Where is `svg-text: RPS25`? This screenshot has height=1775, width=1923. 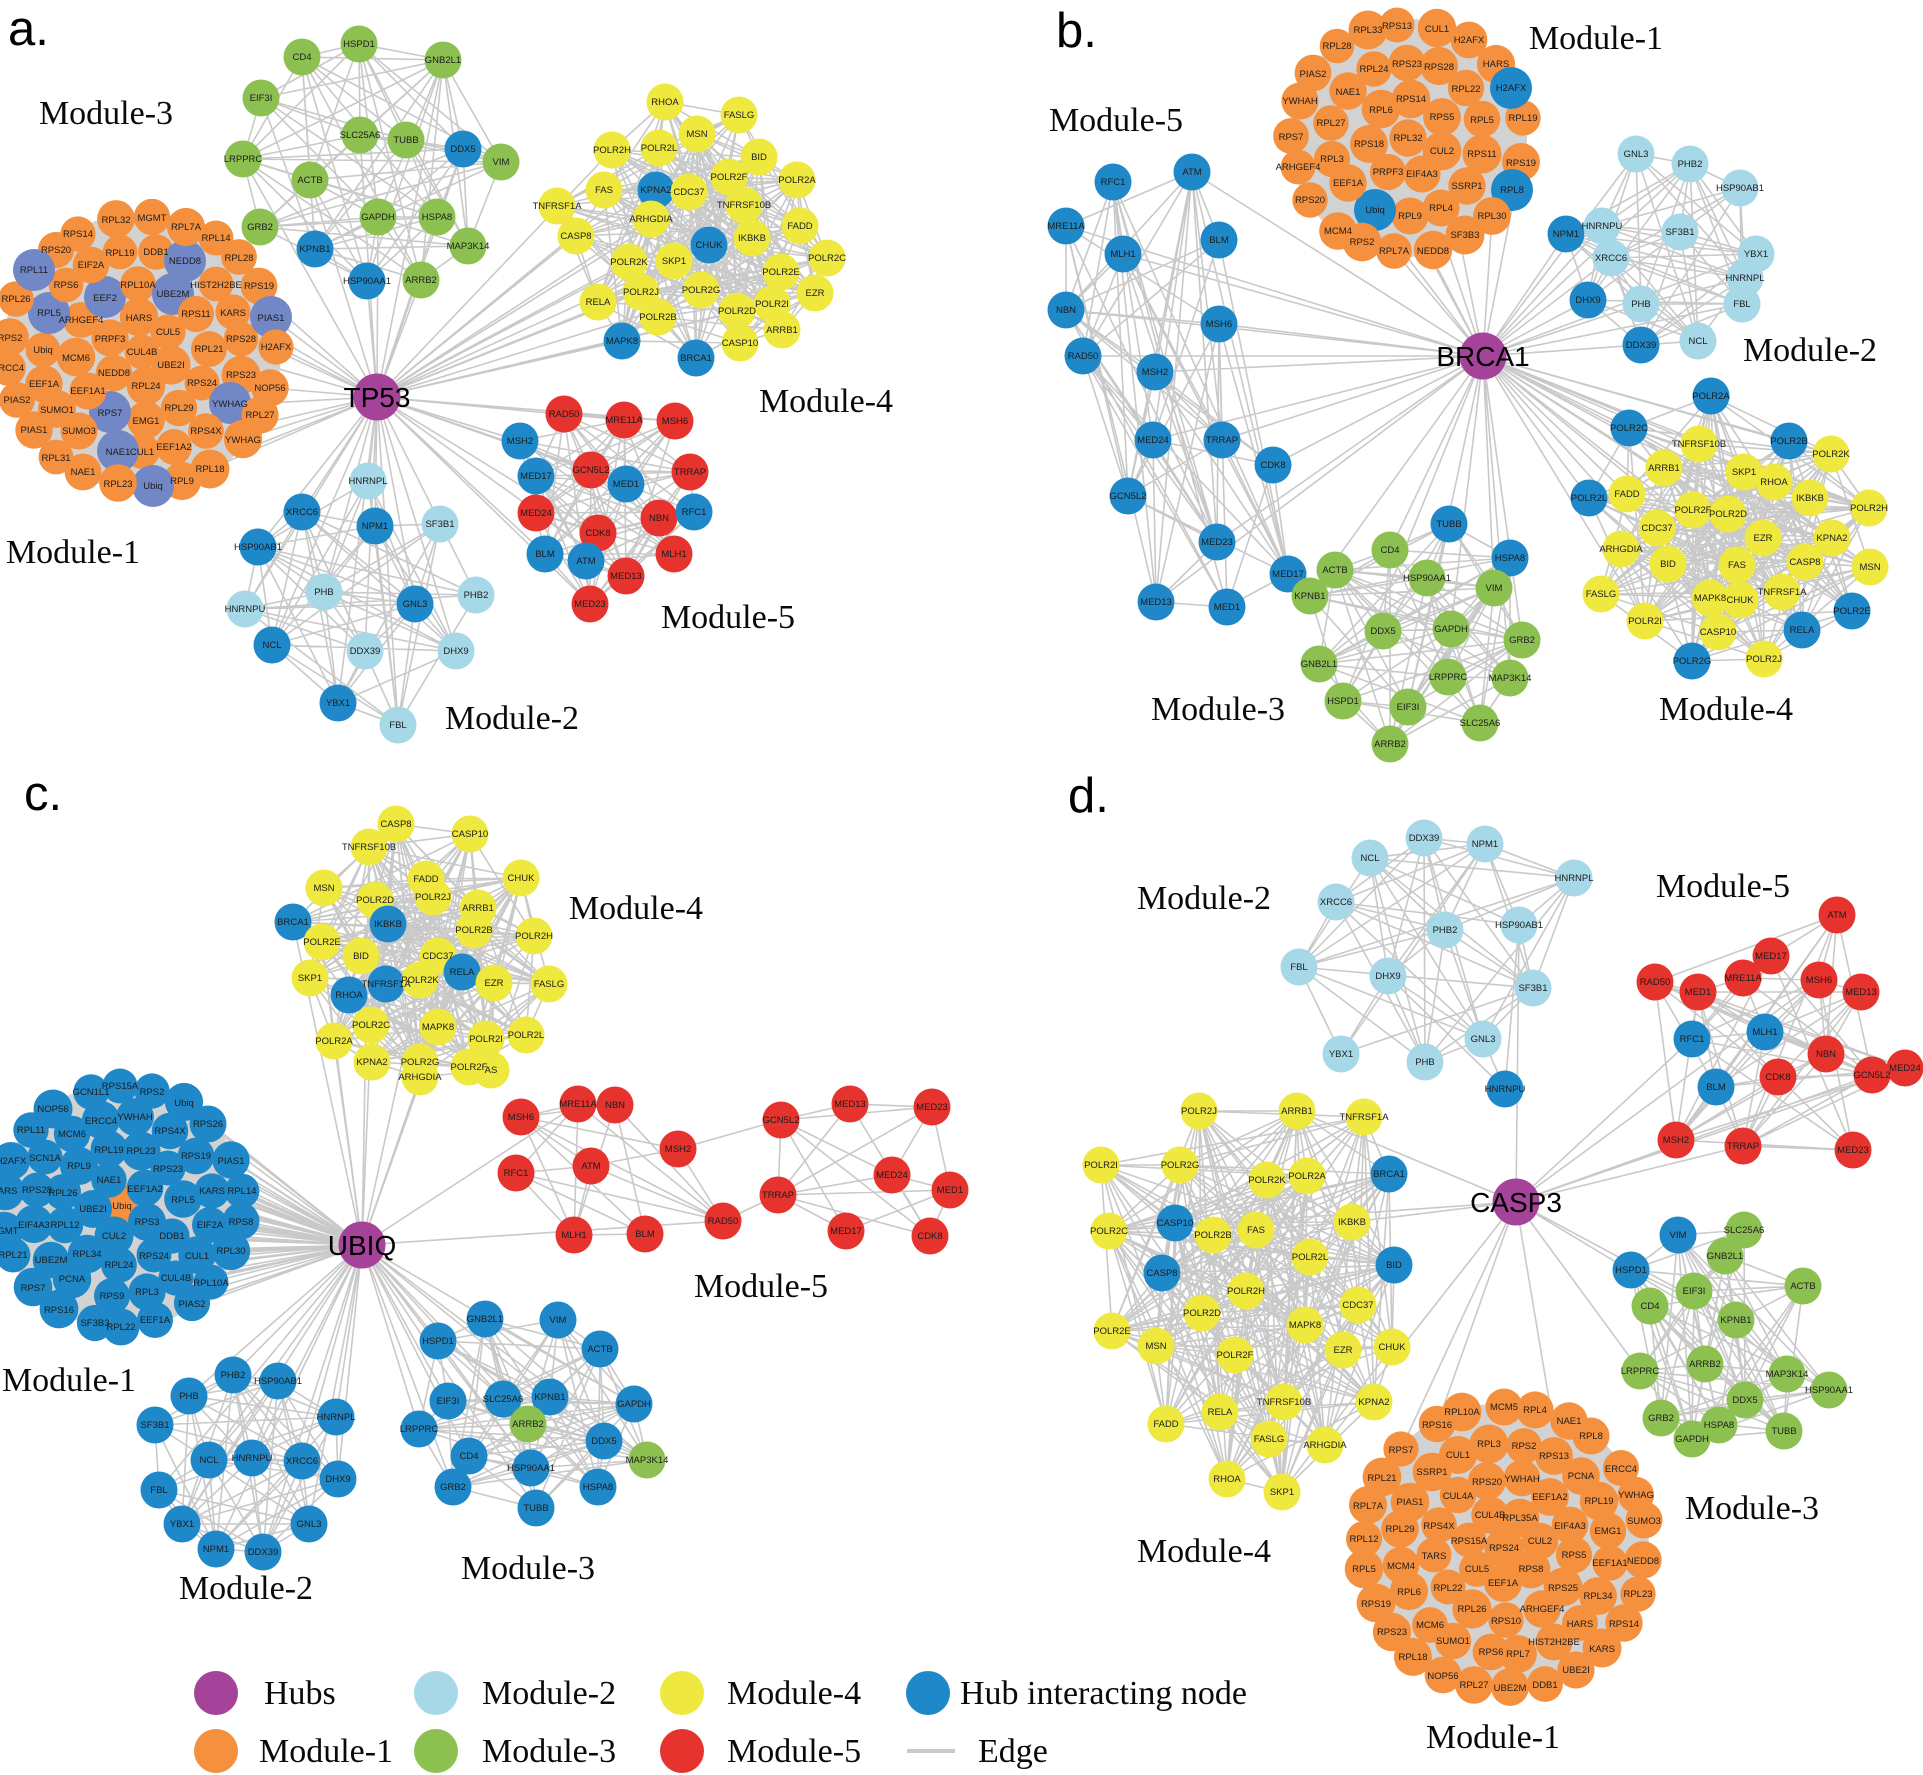
svg-text: RPS25 is located at coordinates (1563, 1588).